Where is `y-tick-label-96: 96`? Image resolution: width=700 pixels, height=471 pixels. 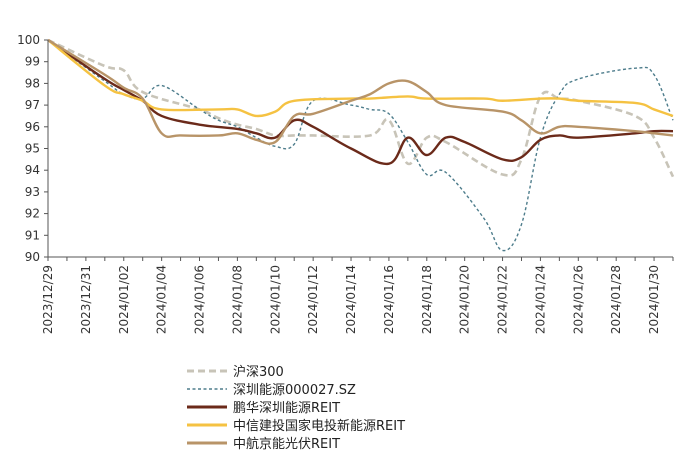 y-tick-label-96: 96 is located at coordinates (32, 127).